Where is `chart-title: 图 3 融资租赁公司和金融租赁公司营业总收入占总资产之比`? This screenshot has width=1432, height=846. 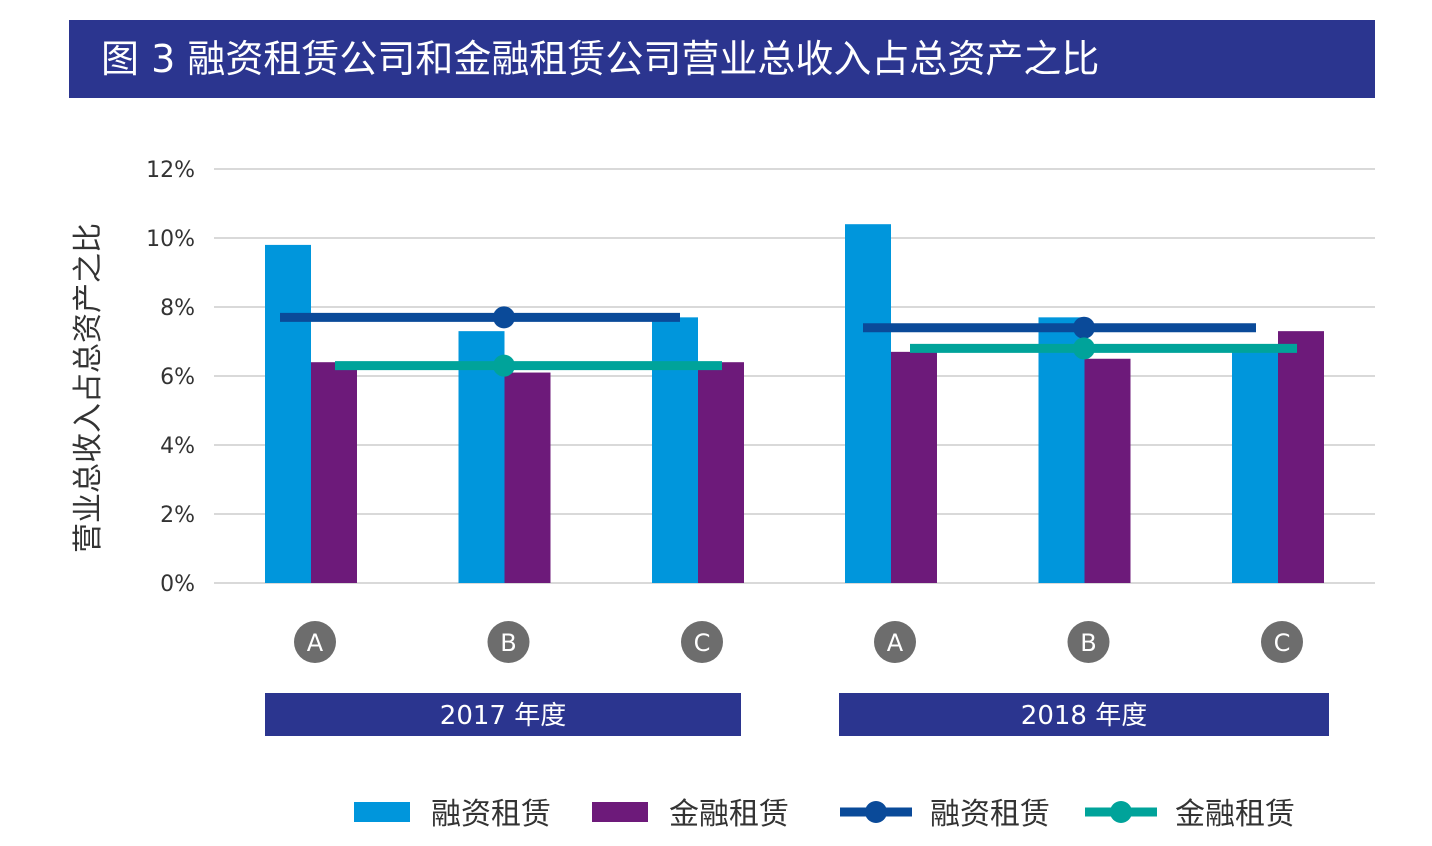 chart-title: 图 3 融资租赁公司和金融租赁公司营业总收入占总资产之比 is located at coordinates (722, 59).